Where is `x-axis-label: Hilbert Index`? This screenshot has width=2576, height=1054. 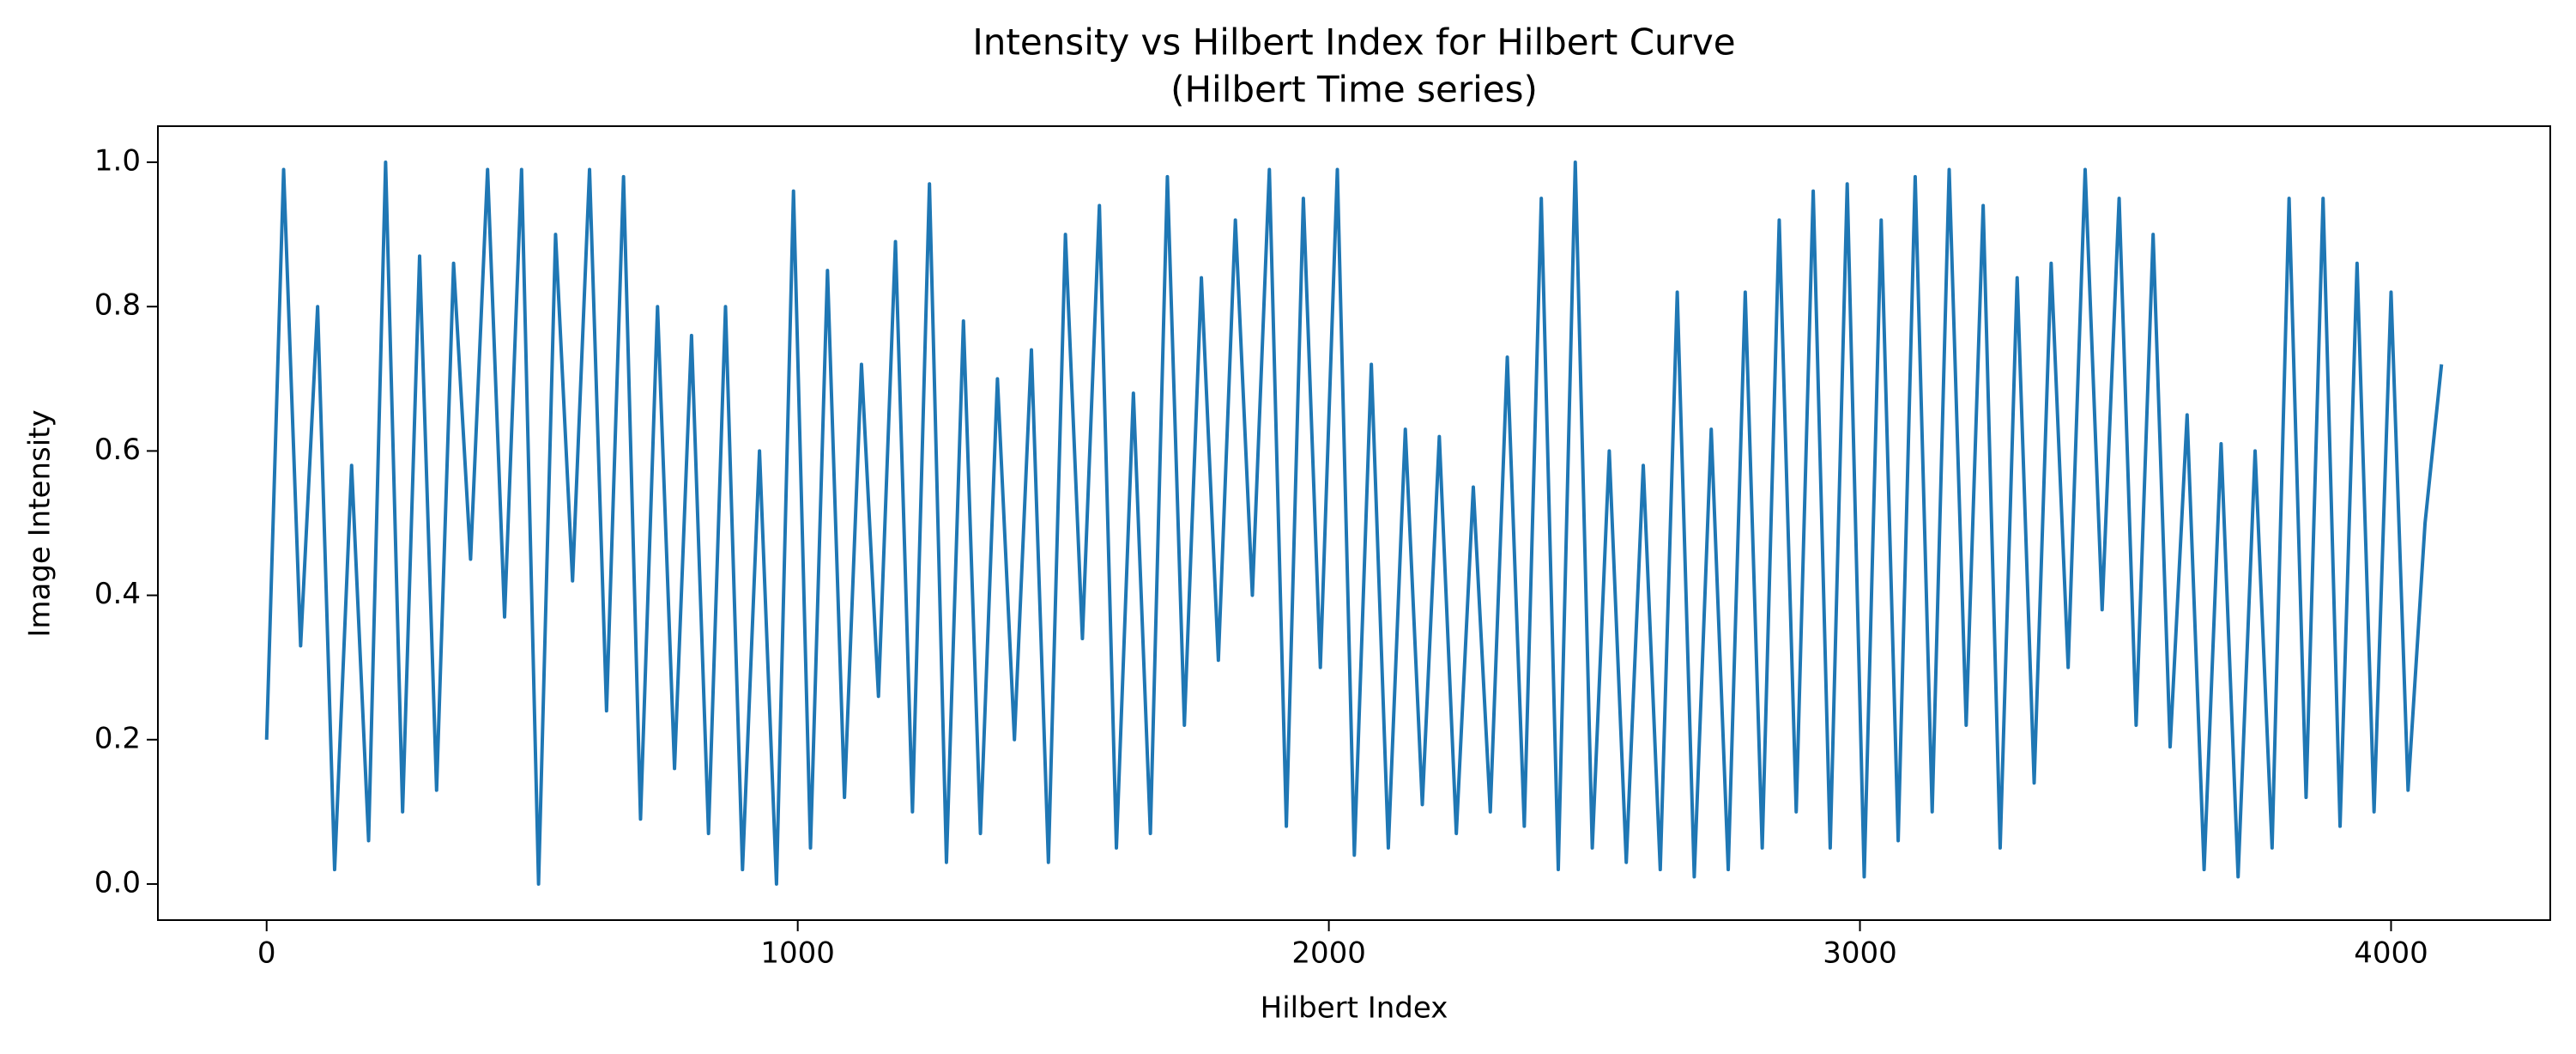 x-axis-label: Hilbert Index is located at coordinates (1354, 1009).